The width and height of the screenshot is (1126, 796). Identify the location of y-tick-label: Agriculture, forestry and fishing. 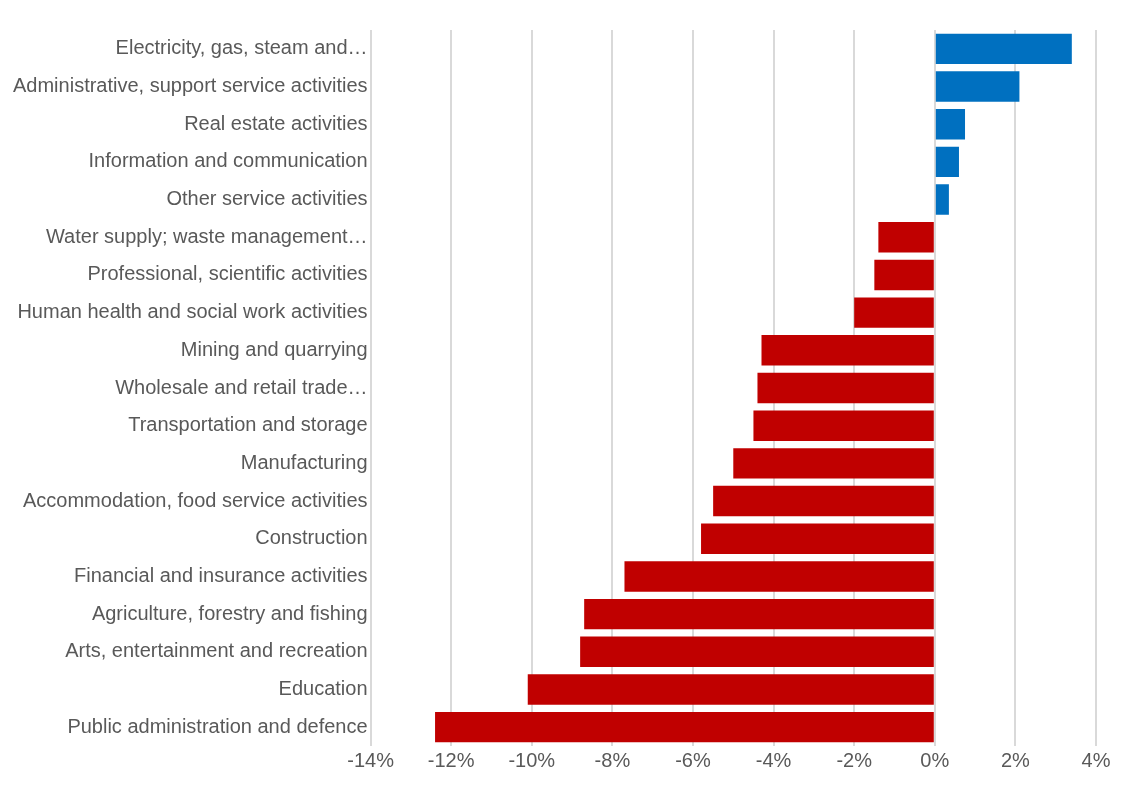
(229, 612).